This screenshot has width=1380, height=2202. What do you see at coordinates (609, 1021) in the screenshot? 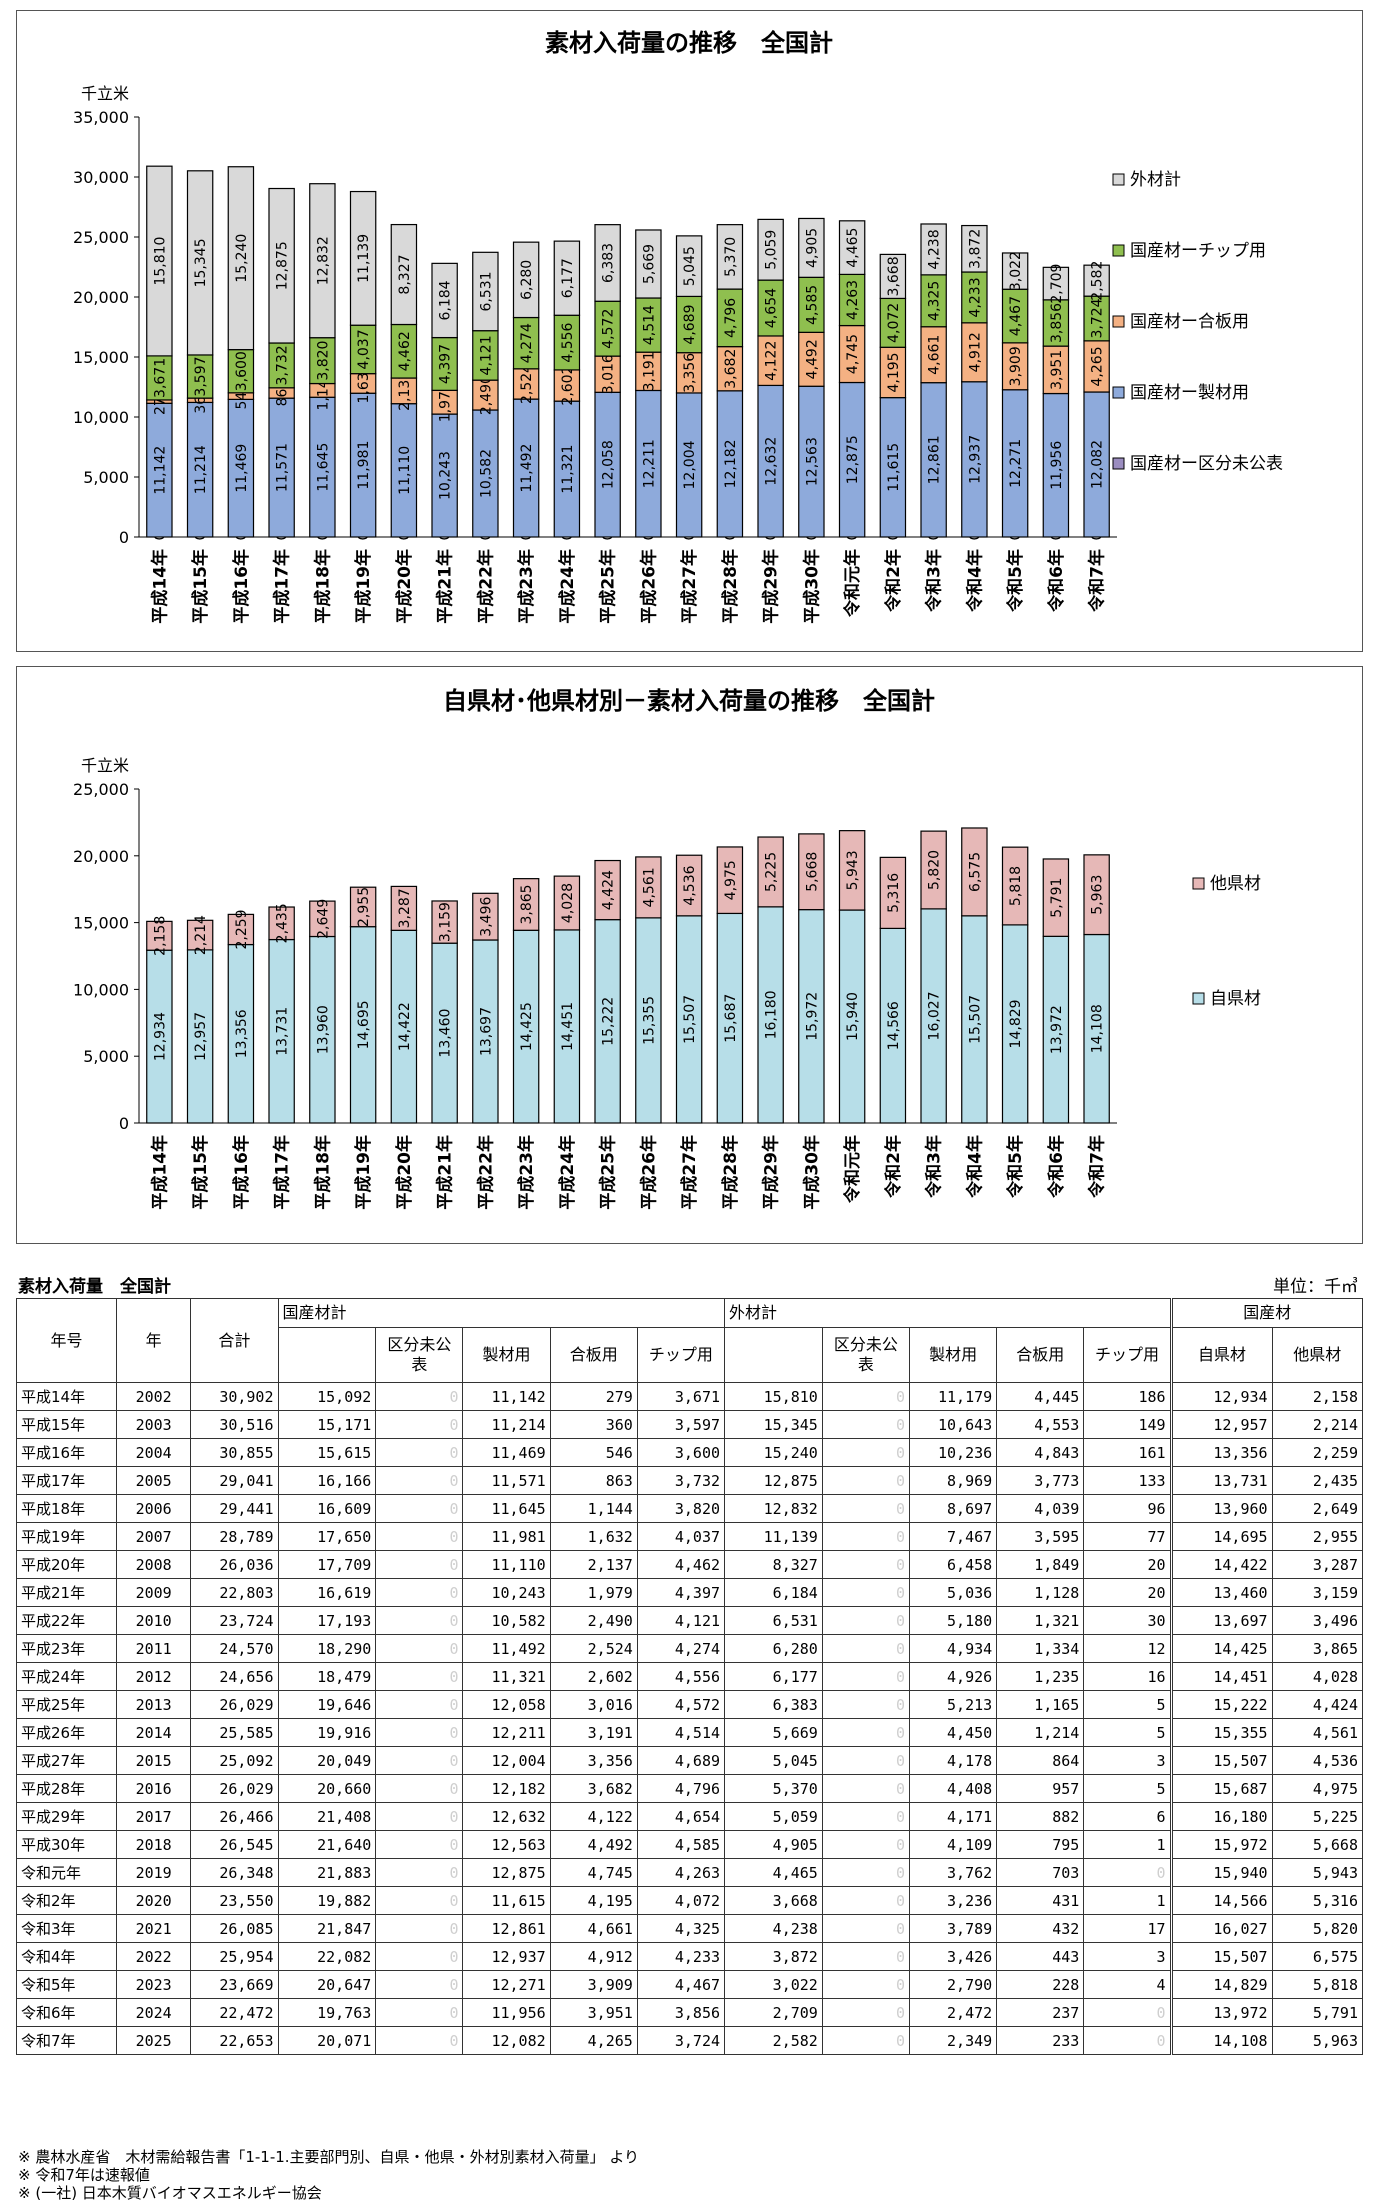
I see `data-label: 15,222` at bounding box center [609, 1021].